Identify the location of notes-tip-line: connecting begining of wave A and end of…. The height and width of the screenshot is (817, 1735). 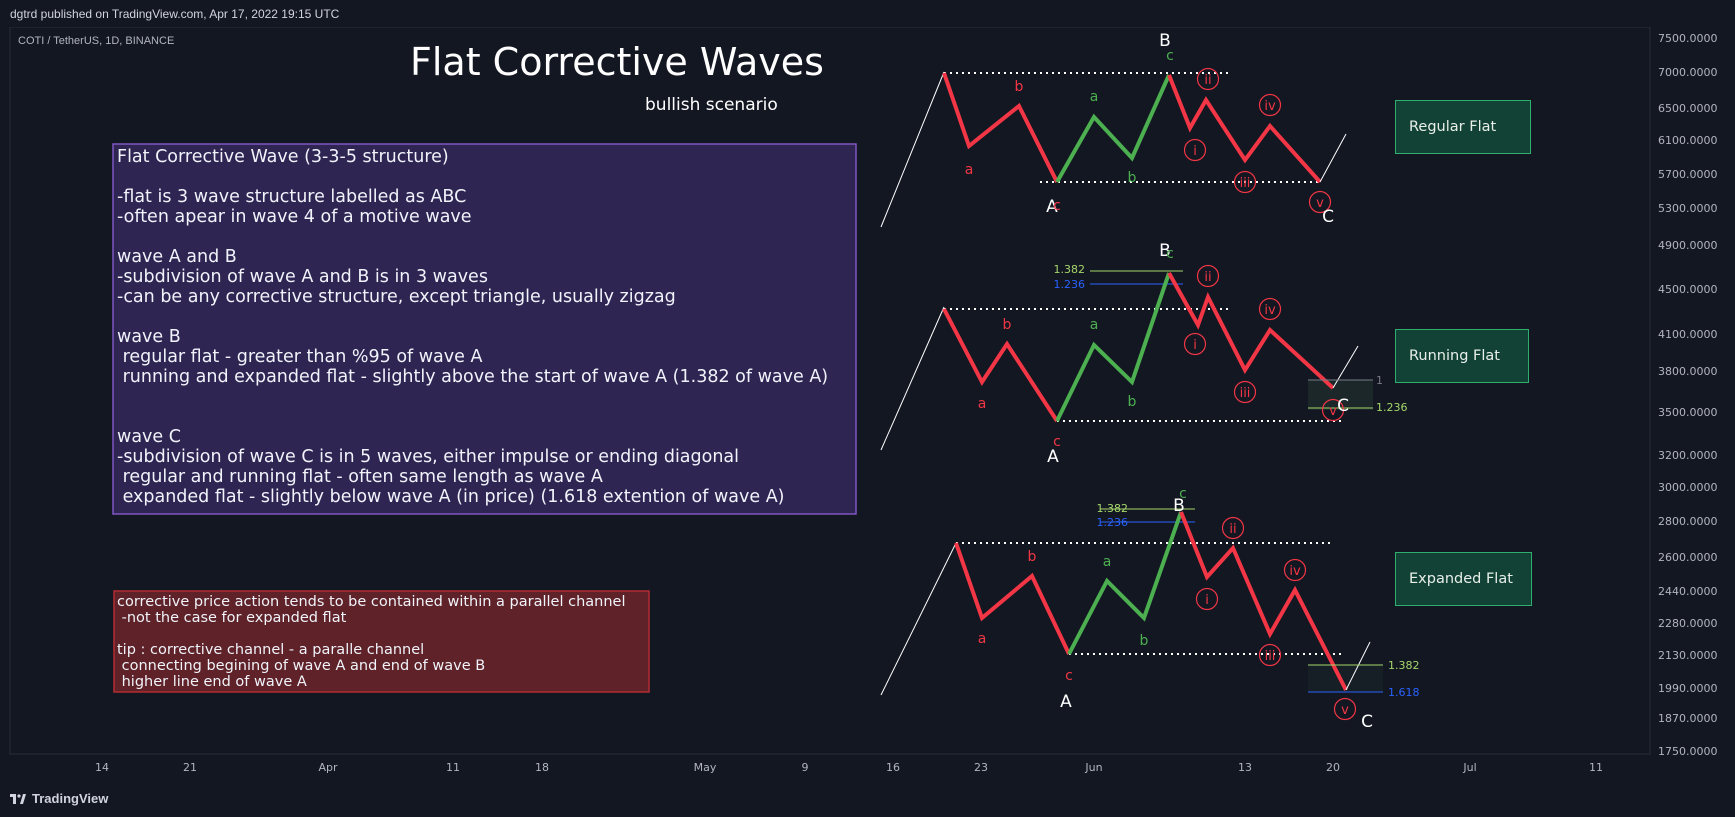
(301, 666).